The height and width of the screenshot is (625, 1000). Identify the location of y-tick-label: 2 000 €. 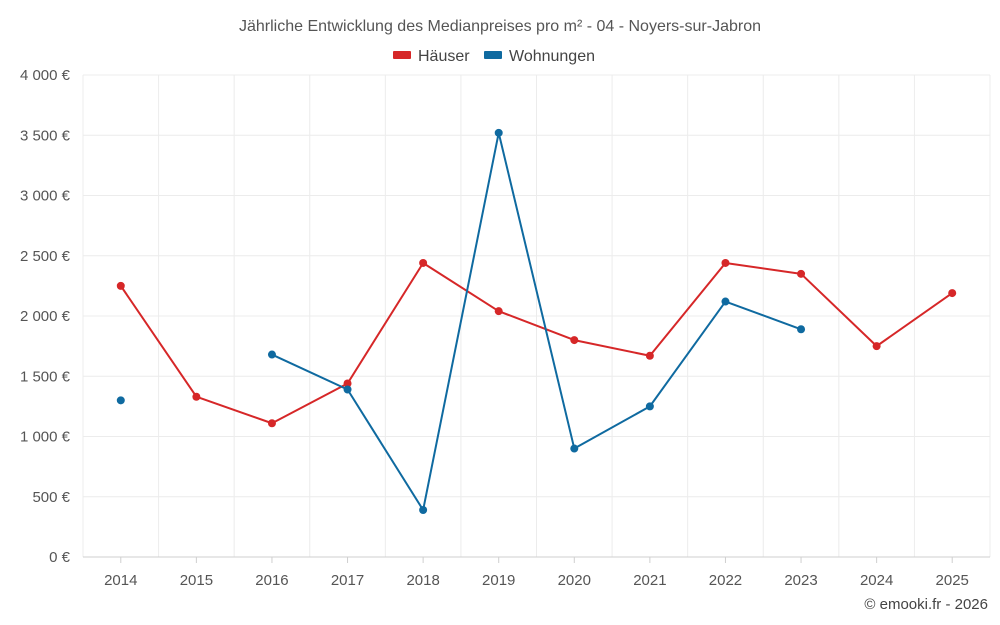
(45, 316).